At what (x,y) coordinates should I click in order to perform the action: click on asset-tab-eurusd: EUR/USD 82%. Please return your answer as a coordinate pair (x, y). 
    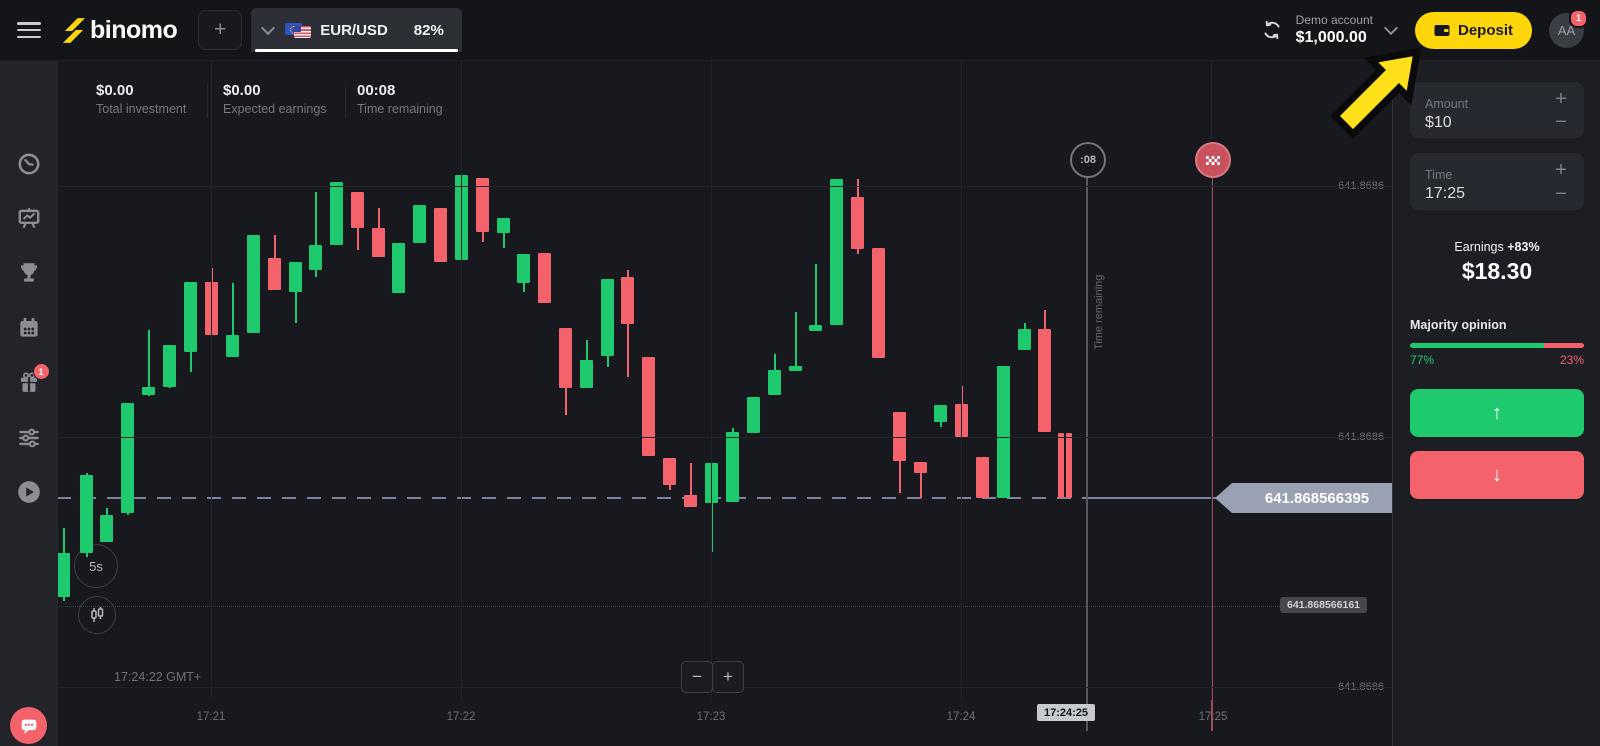
    Looking at the image, I should click on (356, 30).